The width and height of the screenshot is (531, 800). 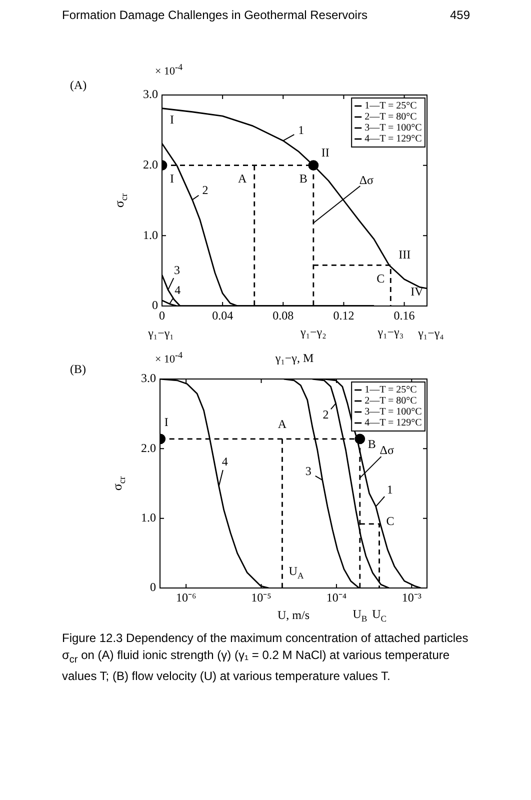 What do you see at coordinates (223, 315) in the screenshot?
I see `x-tick-label: 0.04` at bounding box center [223, 315].